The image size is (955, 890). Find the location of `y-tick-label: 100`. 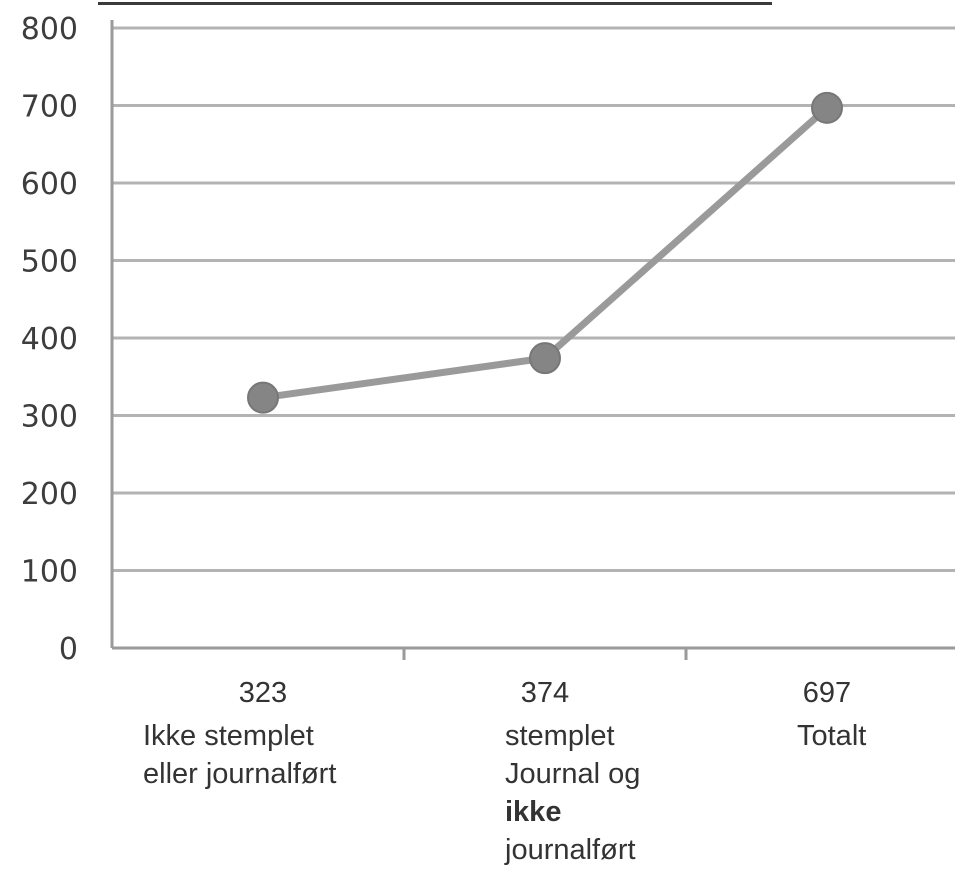

y-tick-label: 100 is located at coordinates (49, 572).